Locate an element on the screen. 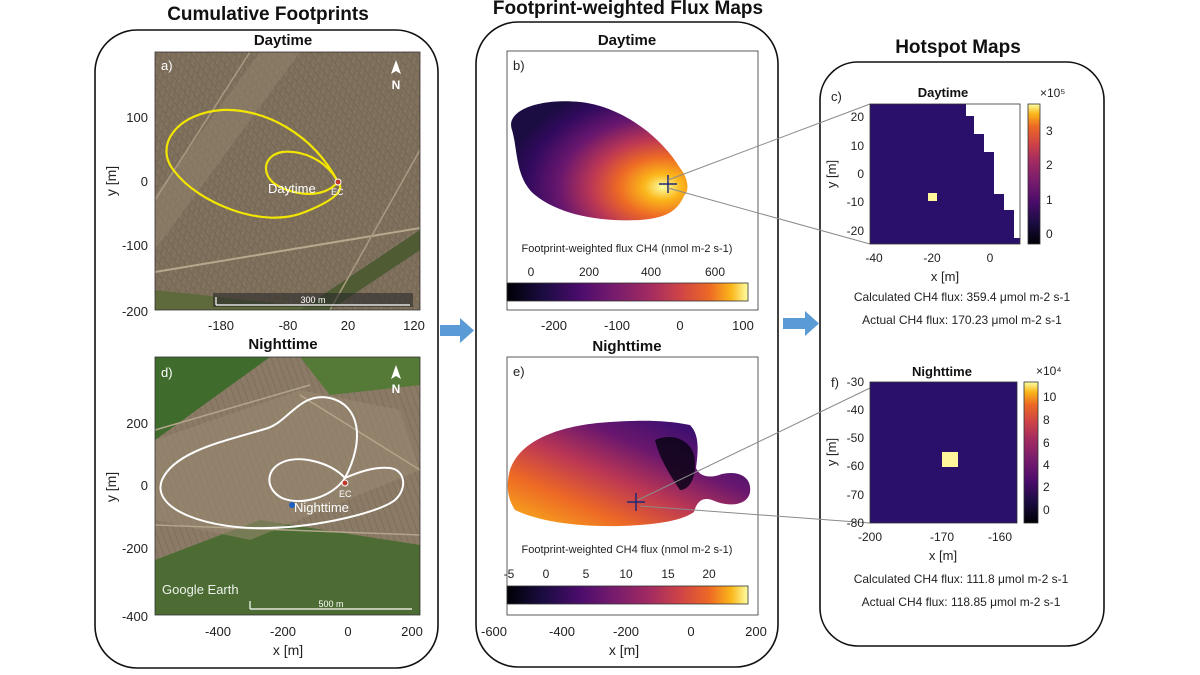  panel-c-actual-flux: Actual CH4 flux: 170.23 μmol m-2 s-1 is located at coordinates (962, 320).